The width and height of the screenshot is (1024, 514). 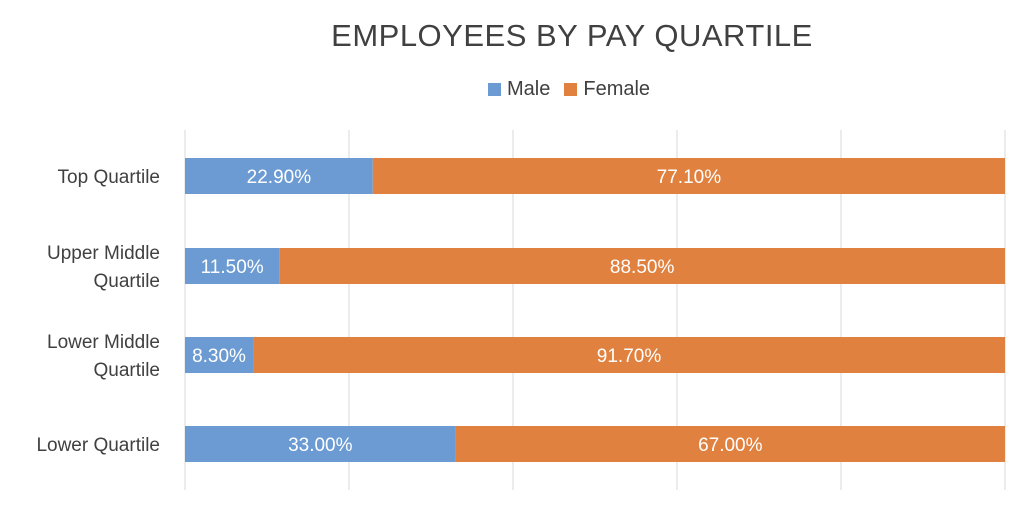 What do you see at coordinates (109, 177) in the screenshot?
I see `category-label: Top Quartile` at bounding box center [109, 177].